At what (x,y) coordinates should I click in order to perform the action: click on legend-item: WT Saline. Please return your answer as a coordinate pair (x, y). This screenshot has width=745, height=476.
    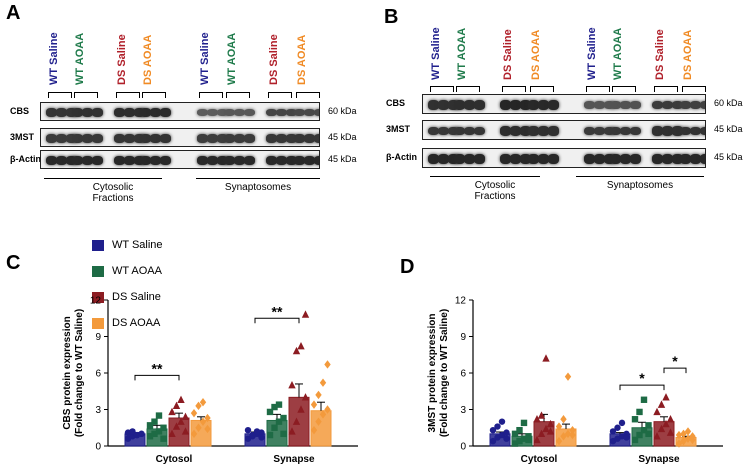
    Looking at the image, I should click on (127, 245).